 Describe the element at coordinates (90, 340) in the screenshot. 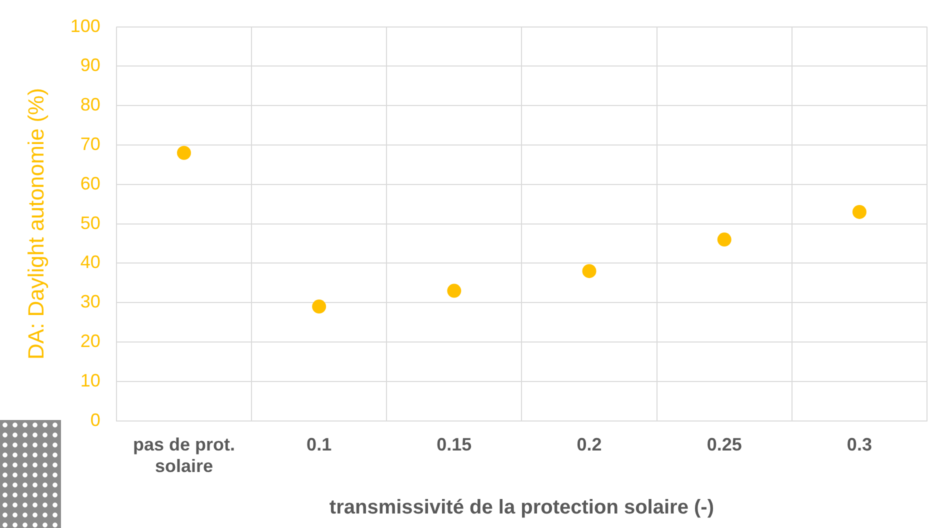

I see `y-tick-label: 20` at that location.